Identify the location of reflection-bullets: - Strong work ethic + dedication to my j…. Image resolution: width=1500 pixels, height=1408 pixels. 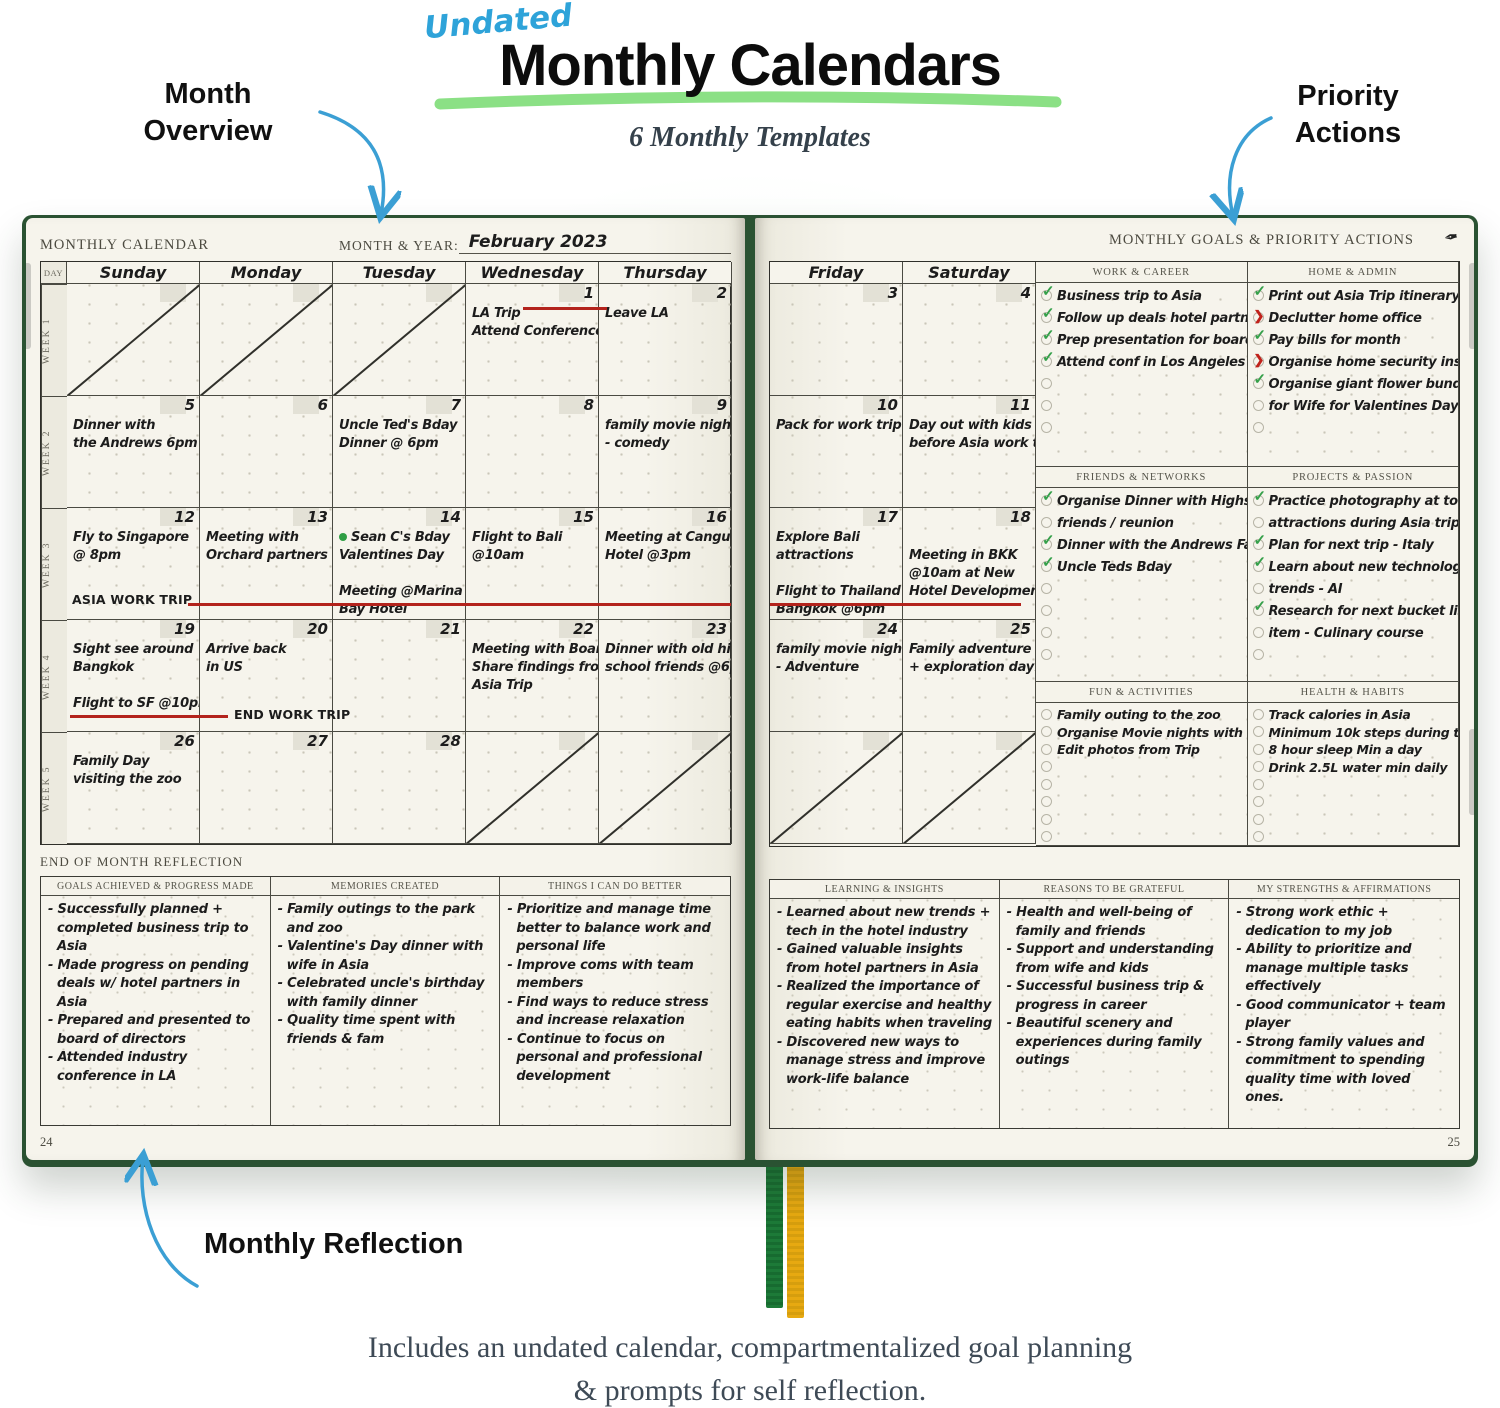
(1344, 1003).